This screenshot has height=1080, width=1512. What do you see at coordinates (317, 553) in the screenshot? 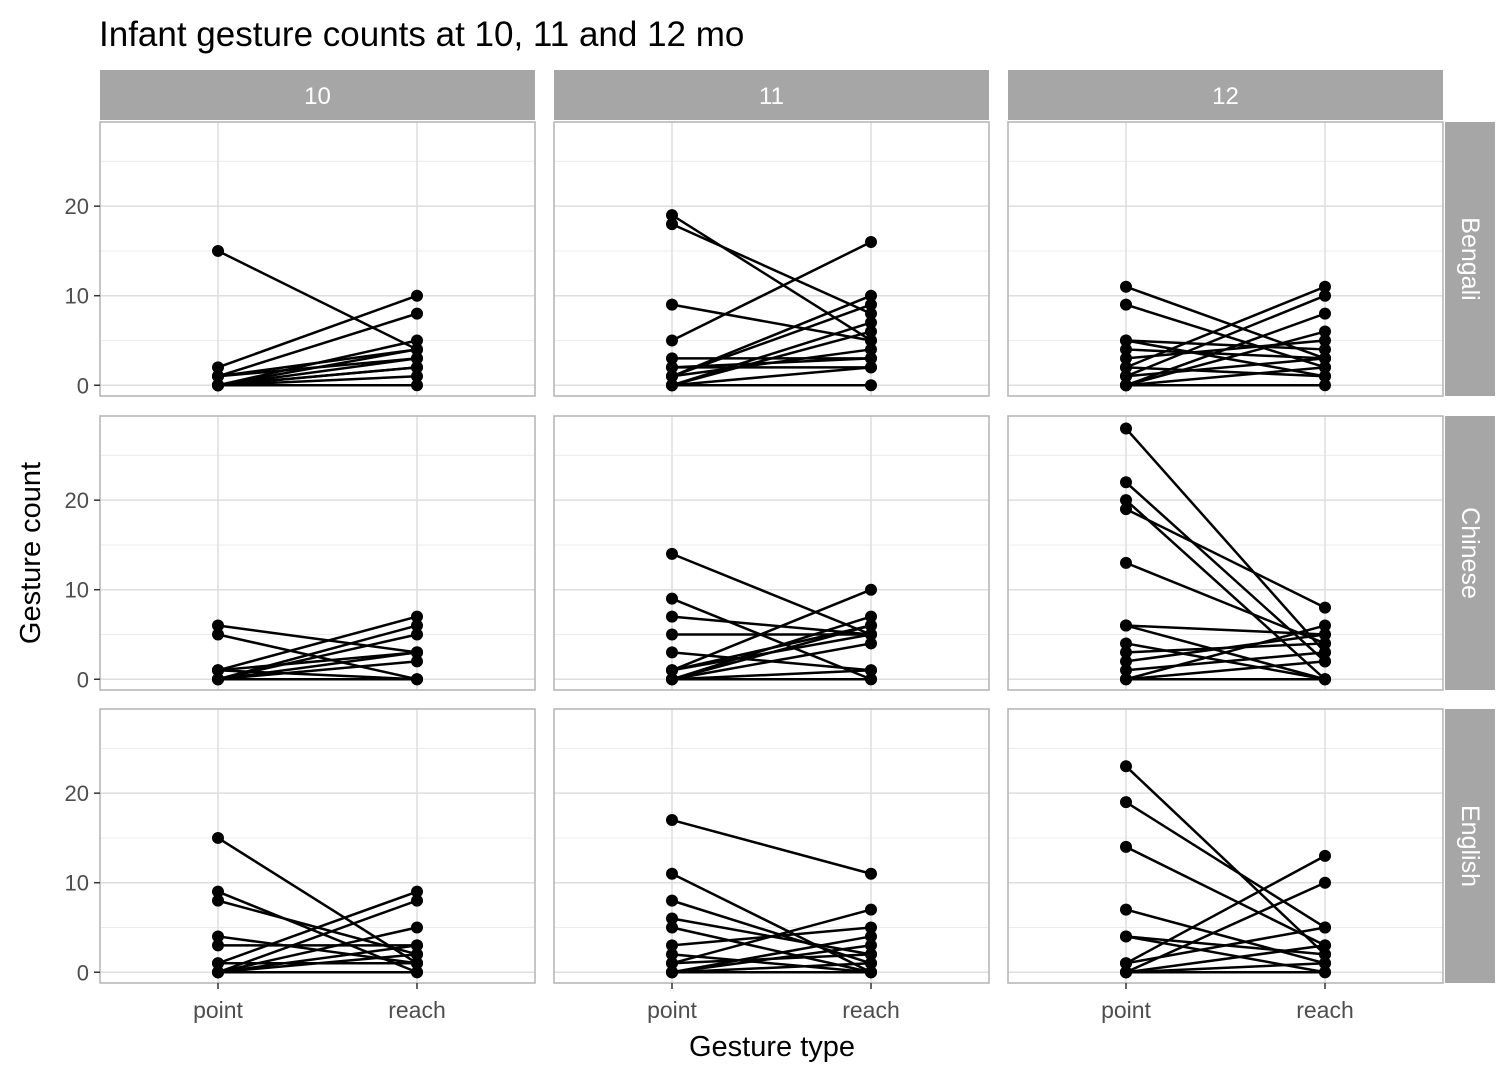
I see `panel-10-chinese` at bounding box center [317, 553].